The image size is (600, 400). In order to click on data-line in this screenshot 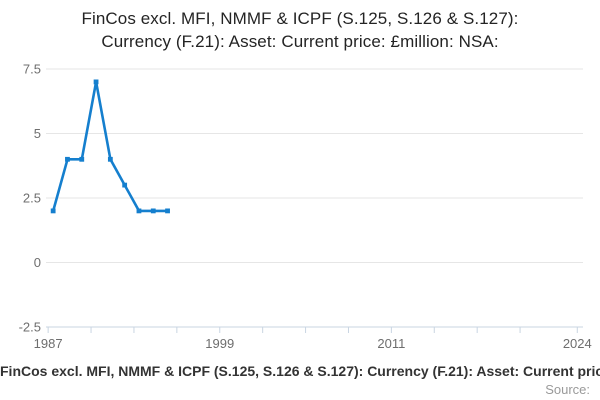, I will do `click(109, 147)`.